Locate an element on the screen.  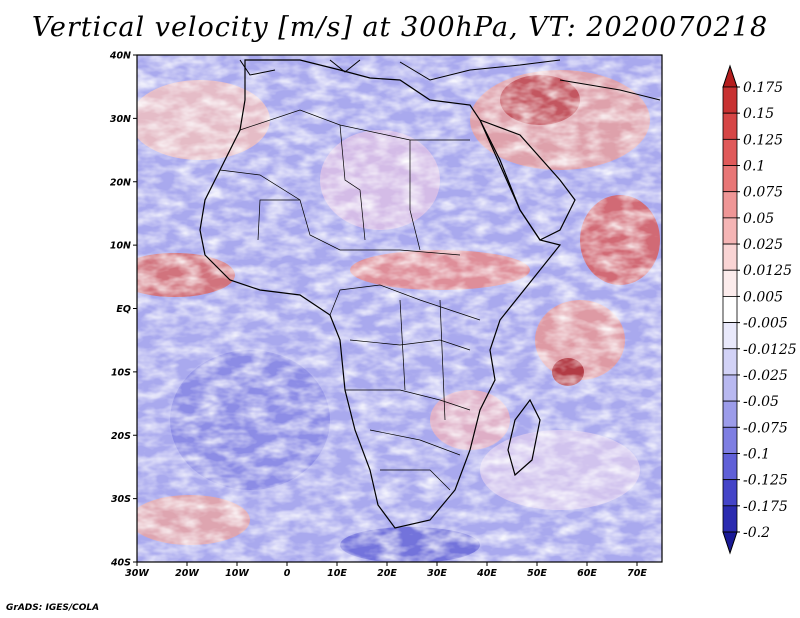
colorbar-label: -0.075 is located at coordinates (765, 428).